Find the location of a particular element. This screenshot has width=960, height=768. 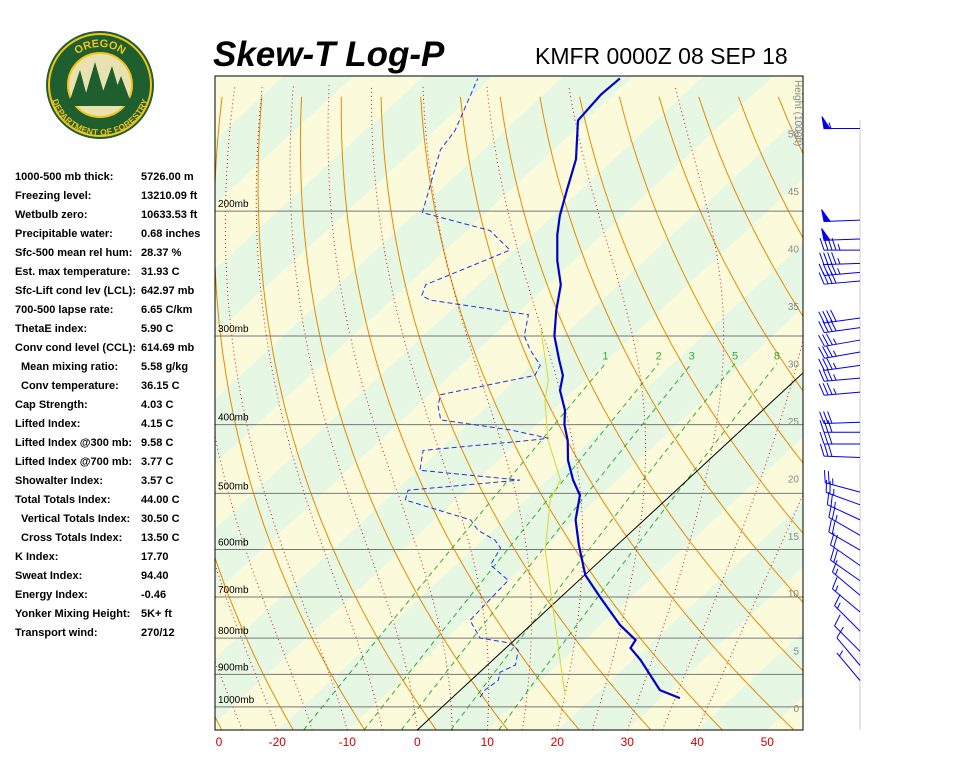

pressure-label: 1000mb is located at coordinates (236, 700).